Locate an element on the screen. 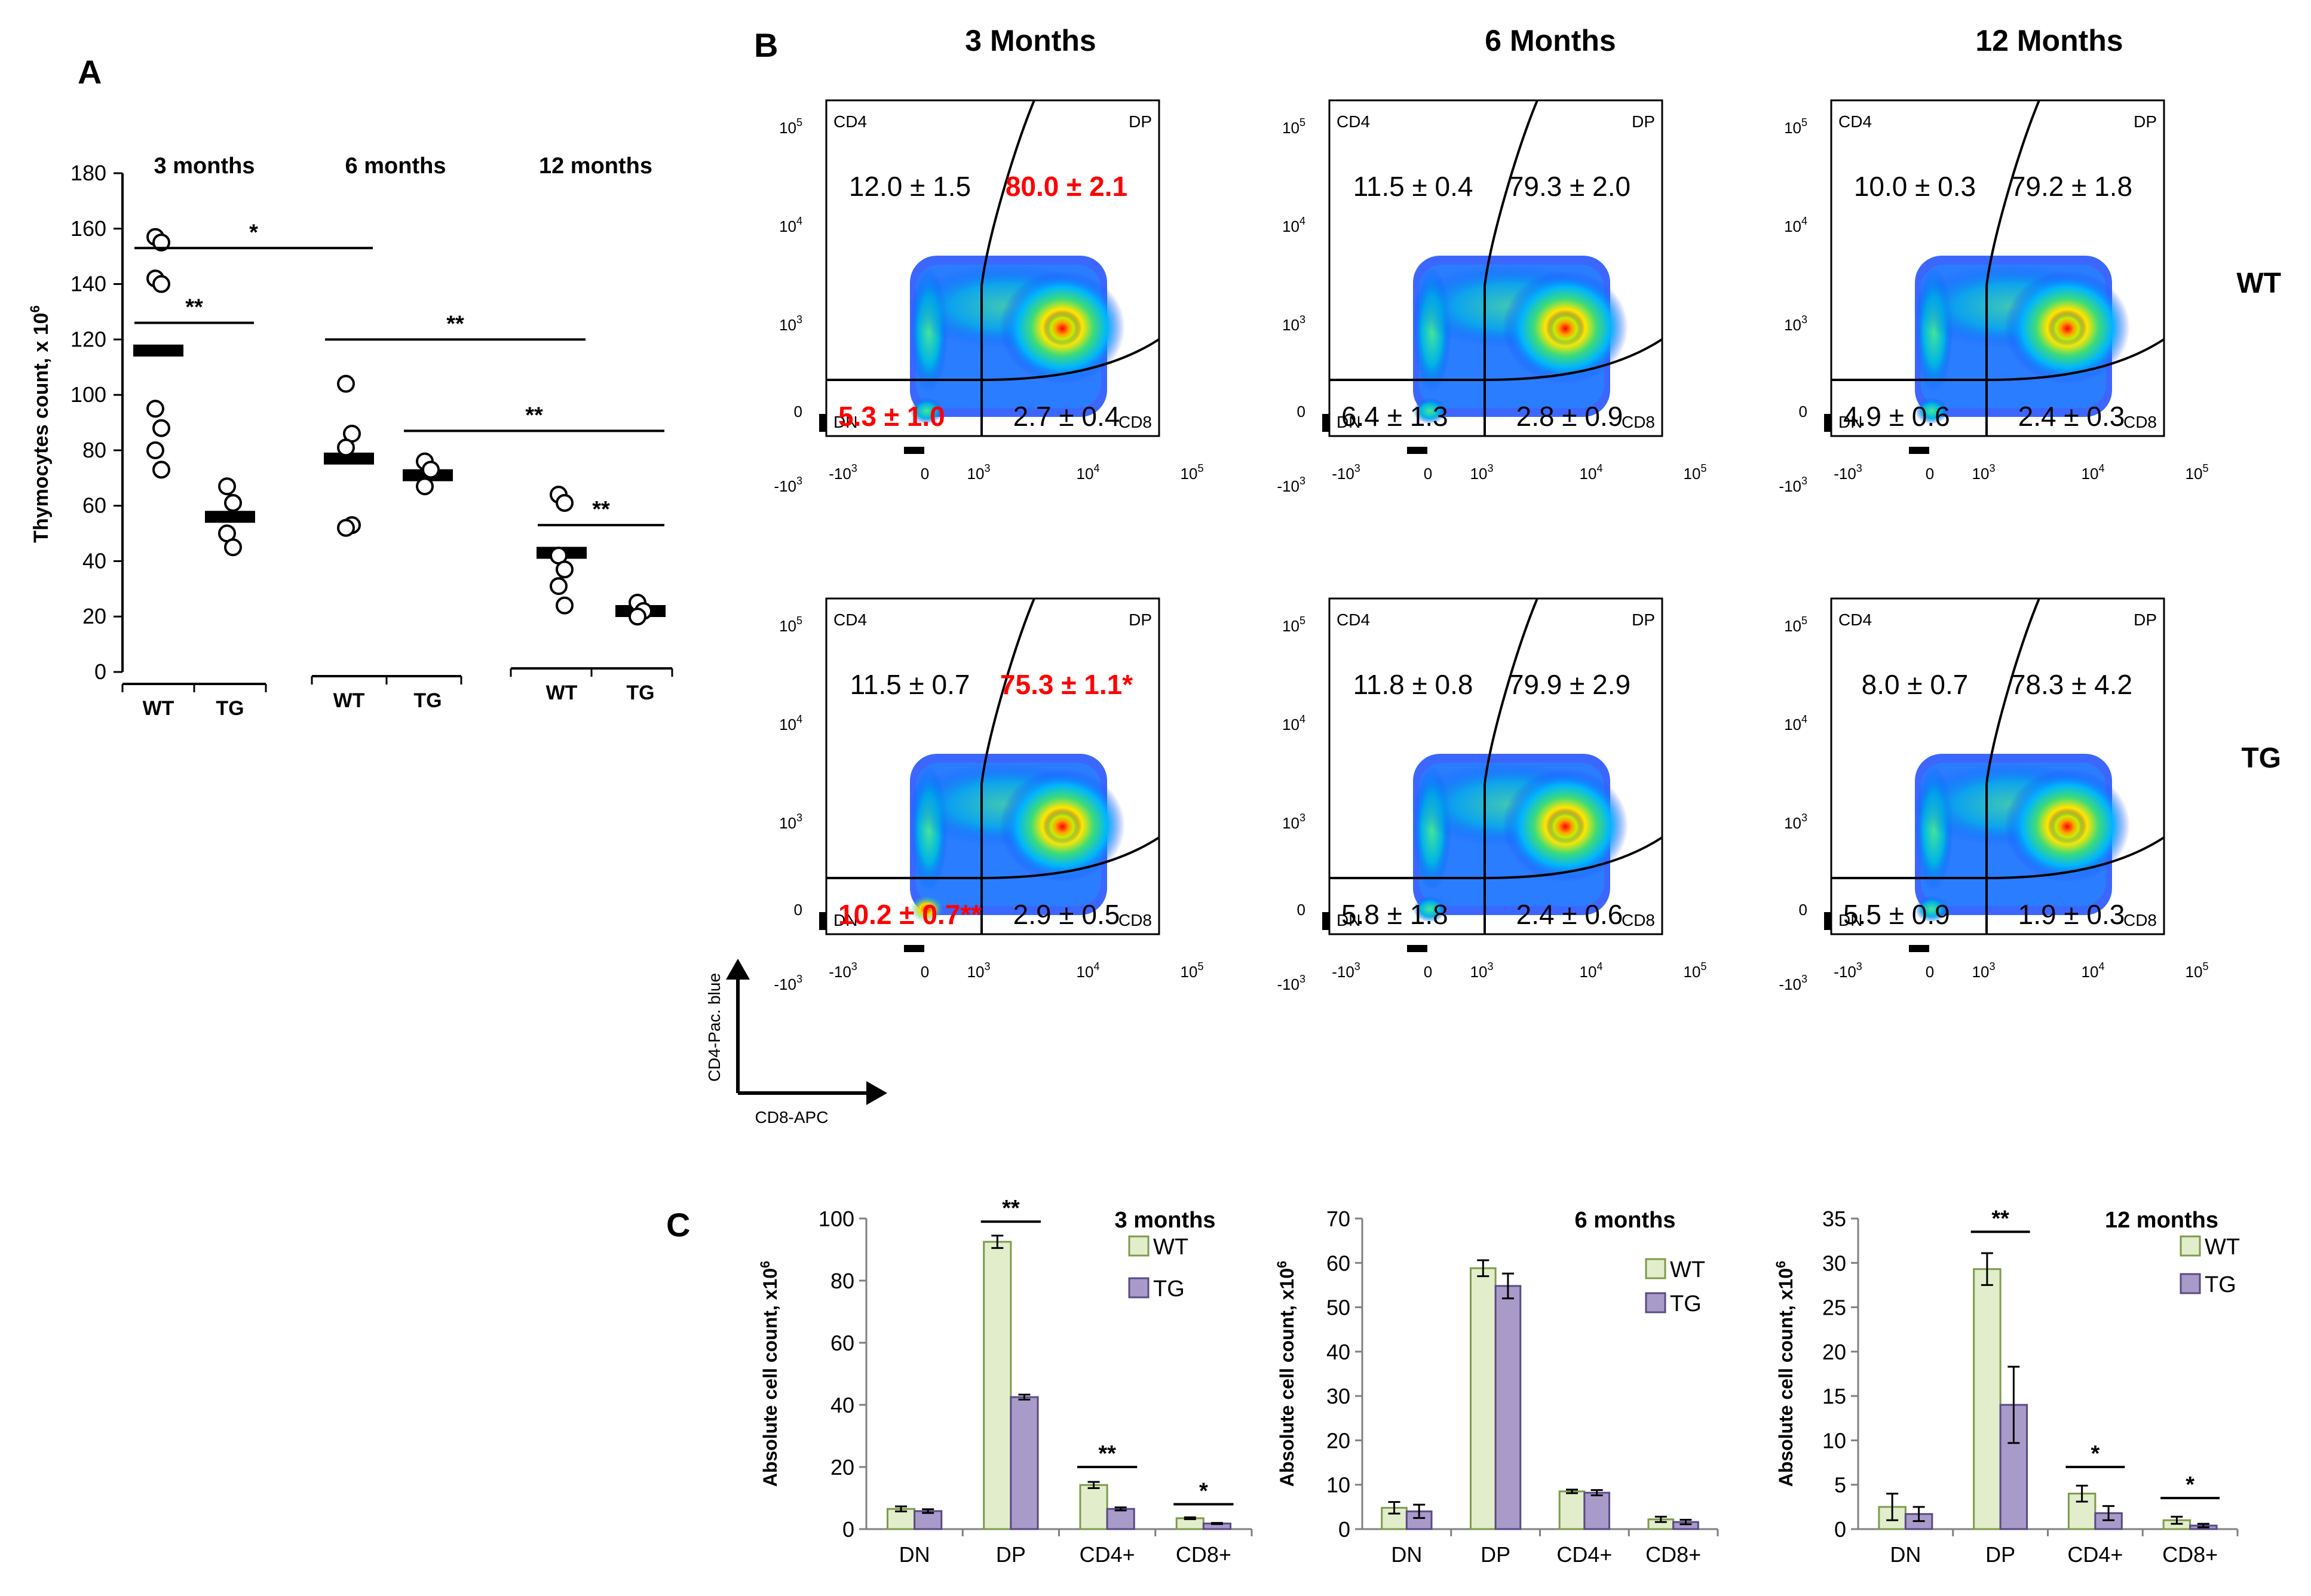  chart-title: 12 months is located at coordinates (2161, 1220).